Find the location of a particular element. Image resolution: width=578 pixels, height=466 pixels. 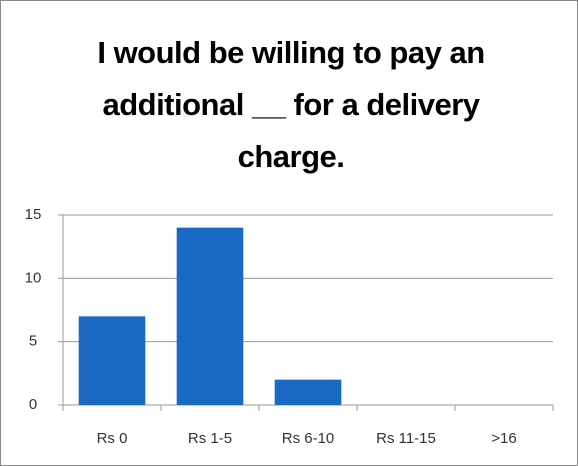

y-tick-label: 0 is located at coordinates (33, 404).